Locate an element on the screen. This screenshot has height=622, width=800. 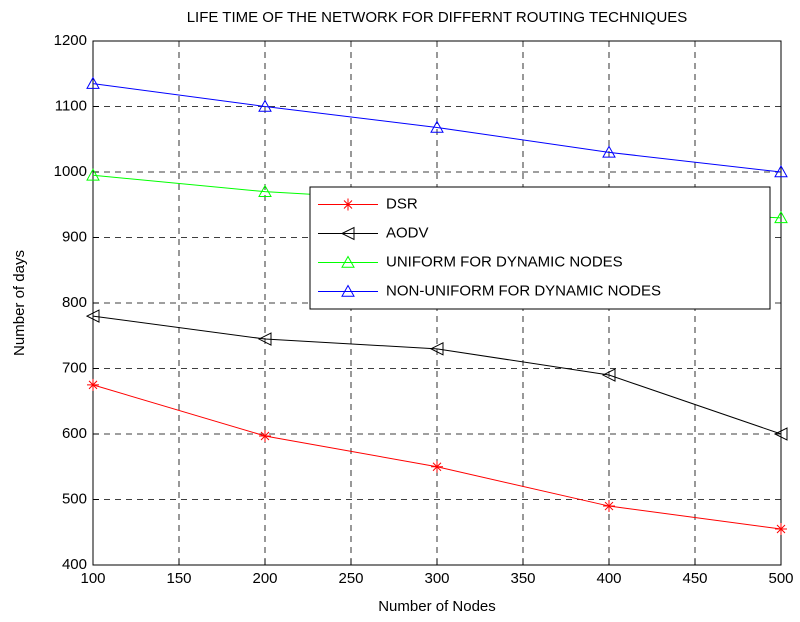
x-tick-label: 250 is located at coordinates (350, 578).